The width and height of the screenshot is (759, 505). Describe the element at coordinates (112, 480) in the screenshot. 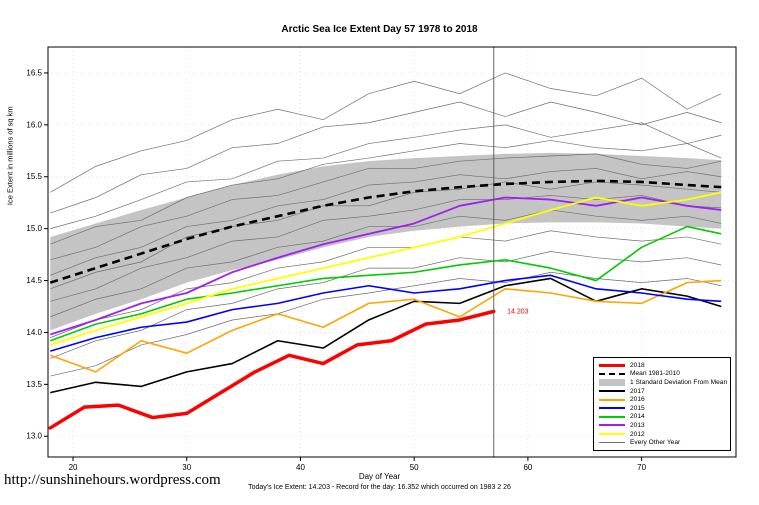

I see `source-url-text: http://sunshinehours.wordpress.com` at that location.